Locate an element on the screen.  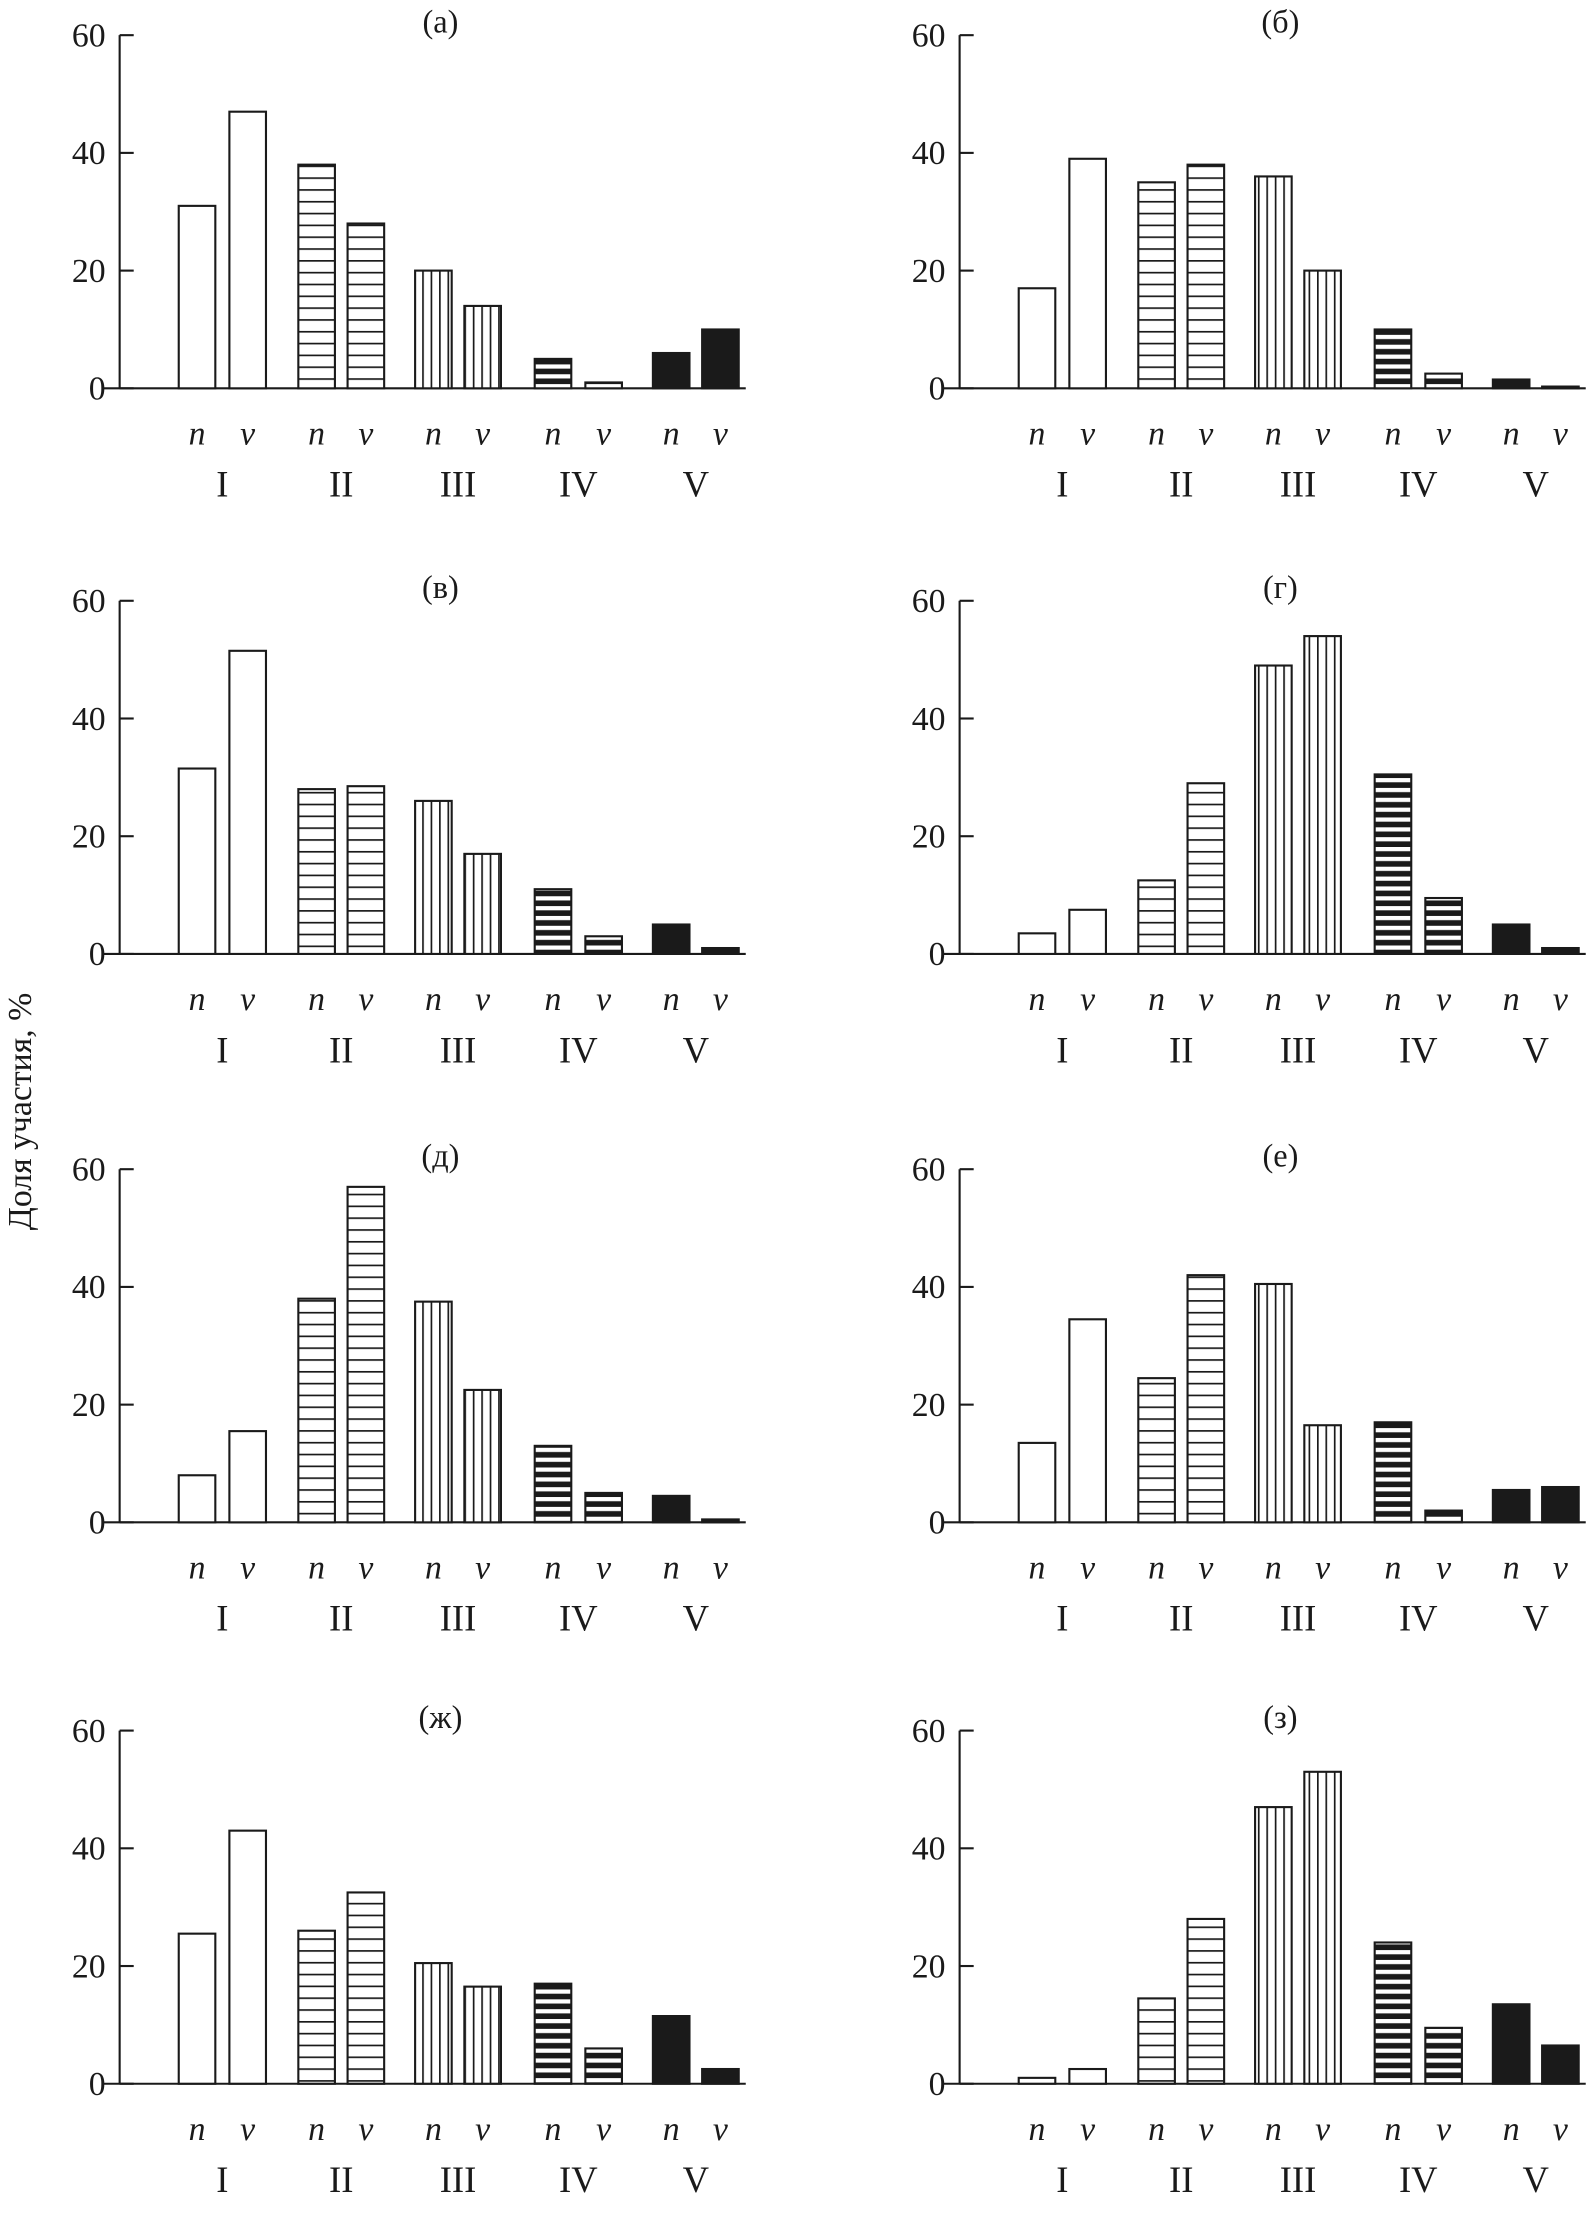
panel-title: (а) is located at coordinates (440, 21).